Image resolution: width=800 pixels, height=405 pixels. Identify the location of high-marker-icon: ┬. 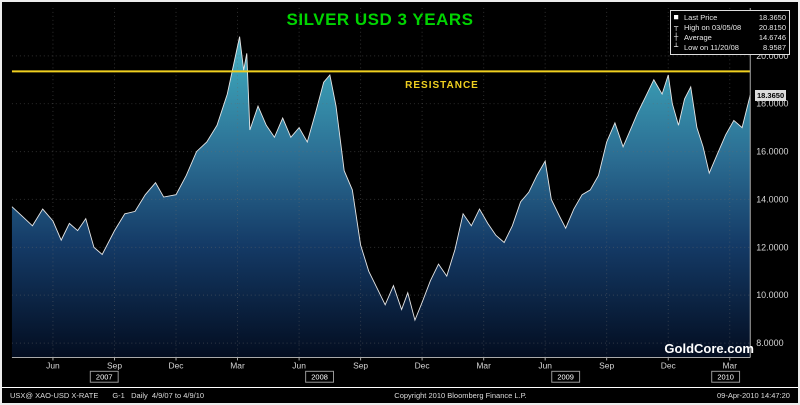
(676, 27).